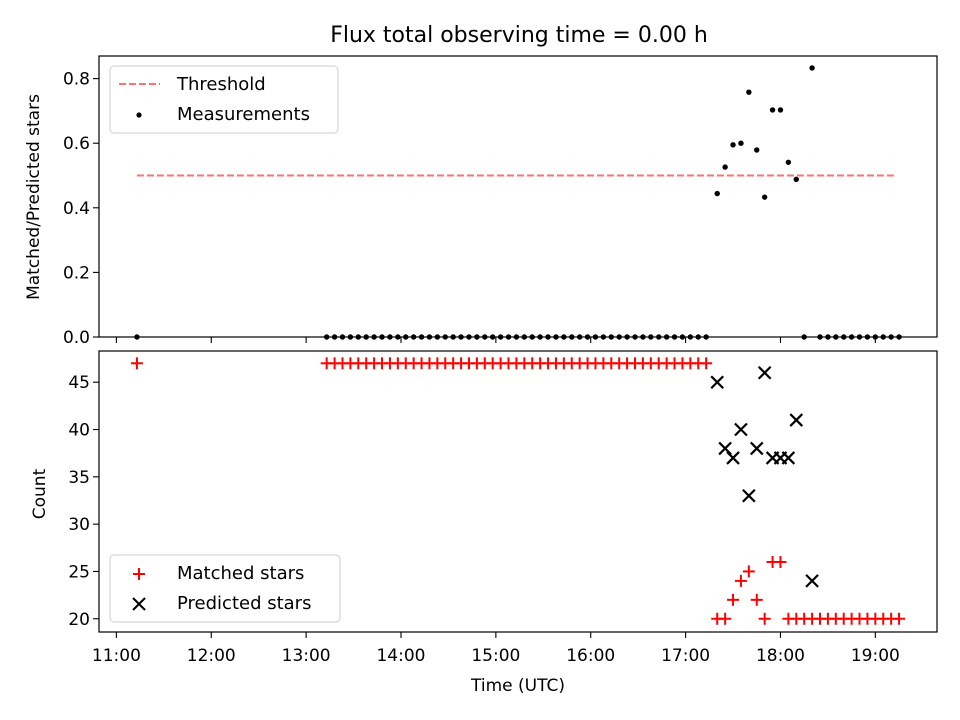  Describe the element at coordinates (76, 209) in the screenshot. I see `top-y-tick-label: 0.4` at that location.